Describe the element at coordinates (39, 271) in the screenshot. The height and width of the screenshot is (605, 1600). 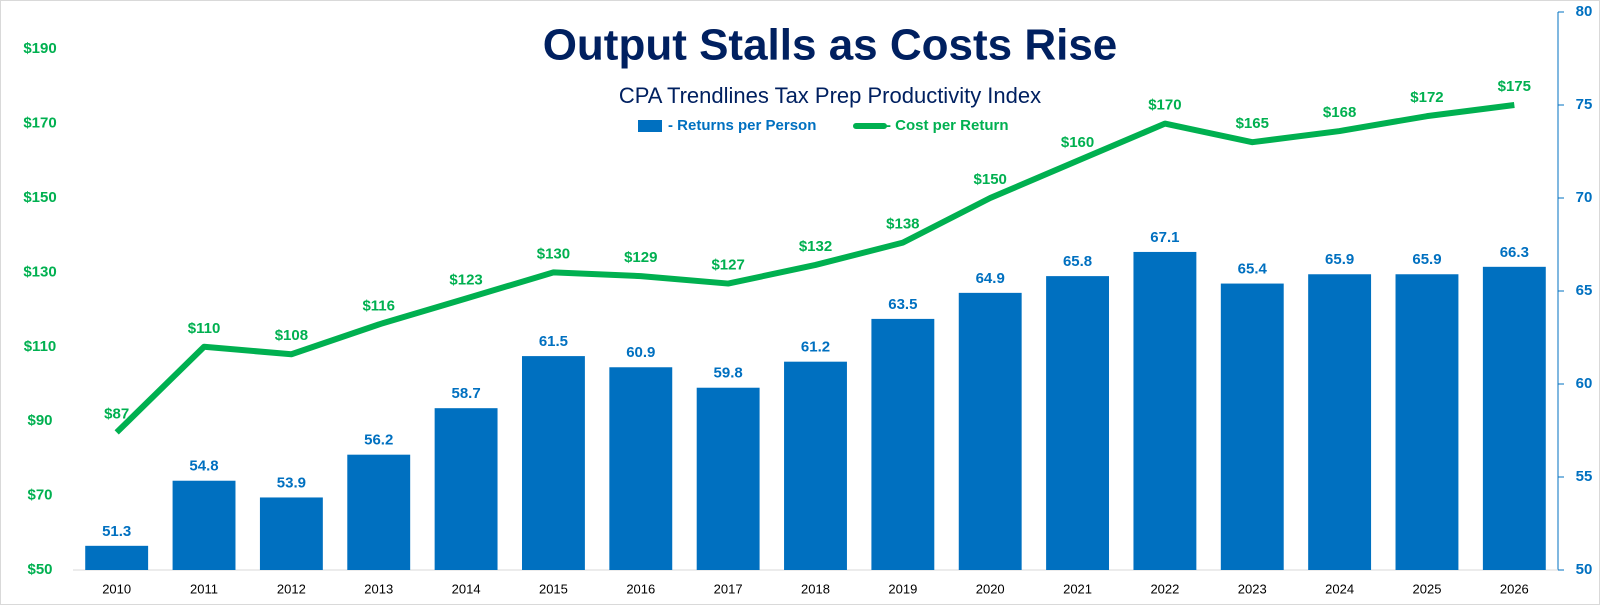
I see `y-tick-label: $130` at that location.